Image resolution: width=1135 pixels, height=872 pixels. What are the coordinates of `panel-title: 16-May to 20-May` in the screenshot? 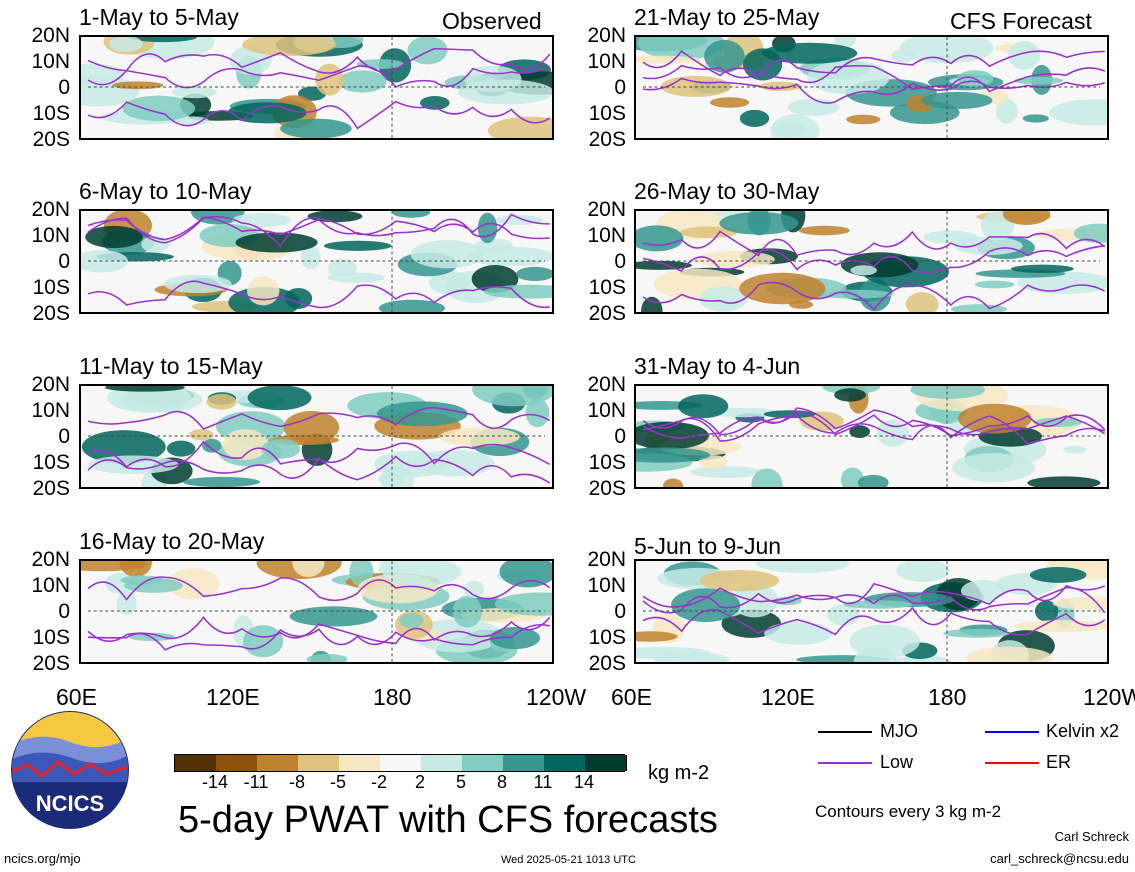 It's located at (172, 541).